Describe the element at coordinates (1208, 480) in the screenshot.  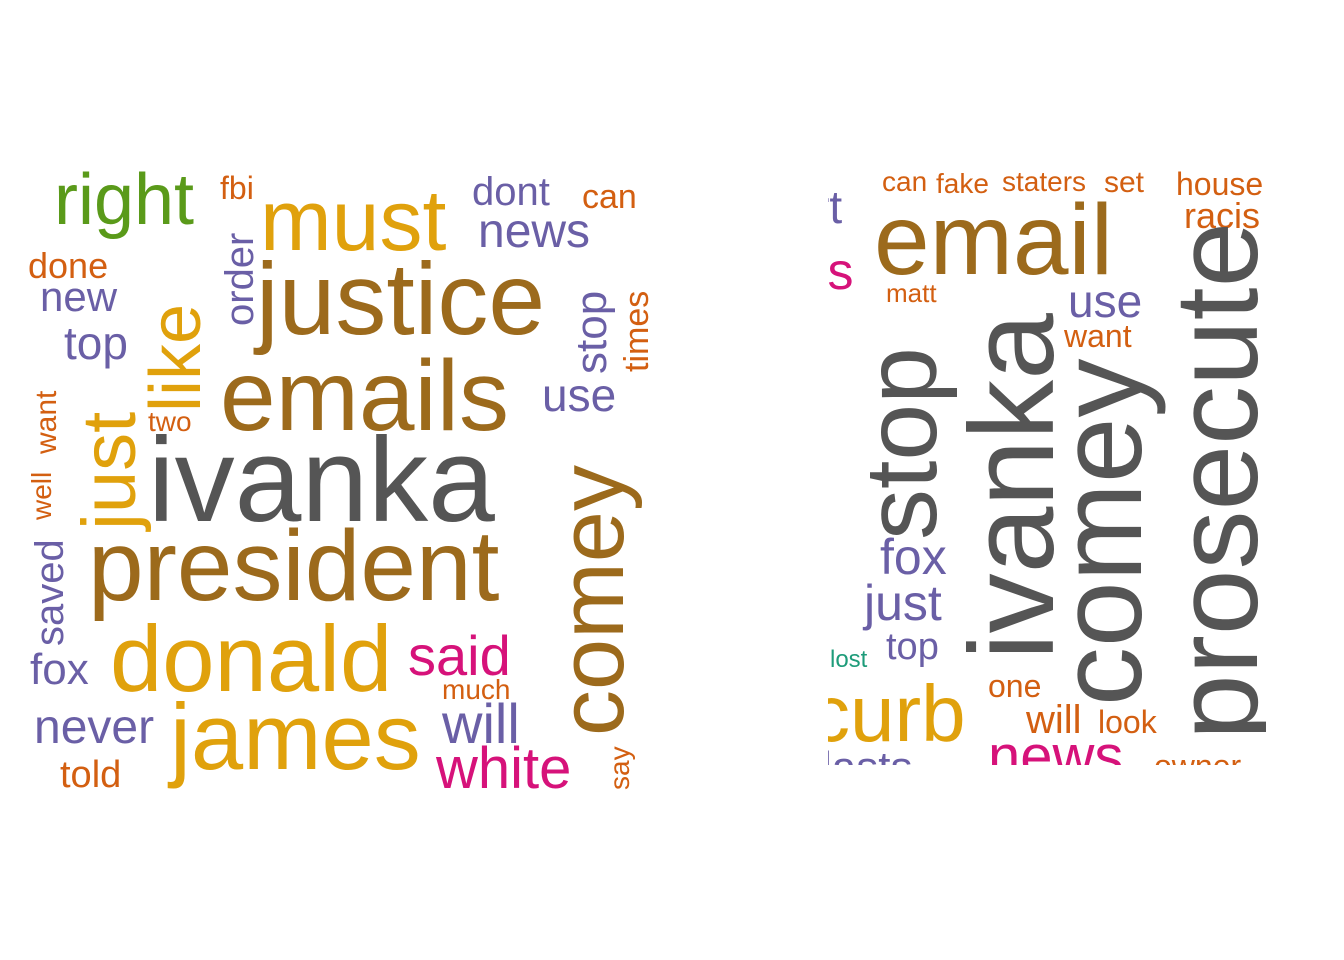
I see `word: prosecute` at that location.